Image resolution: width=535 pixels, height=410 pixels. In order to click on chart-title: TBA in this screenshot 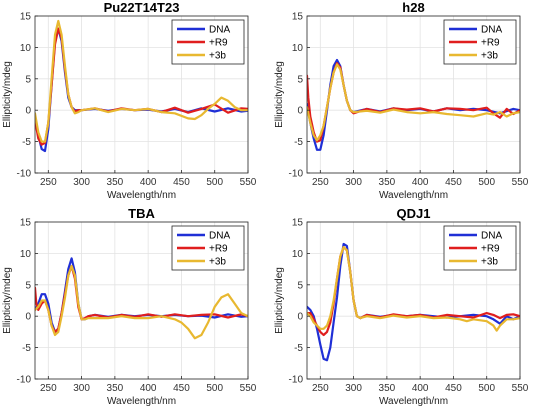, I will do `click(141, 213)`.